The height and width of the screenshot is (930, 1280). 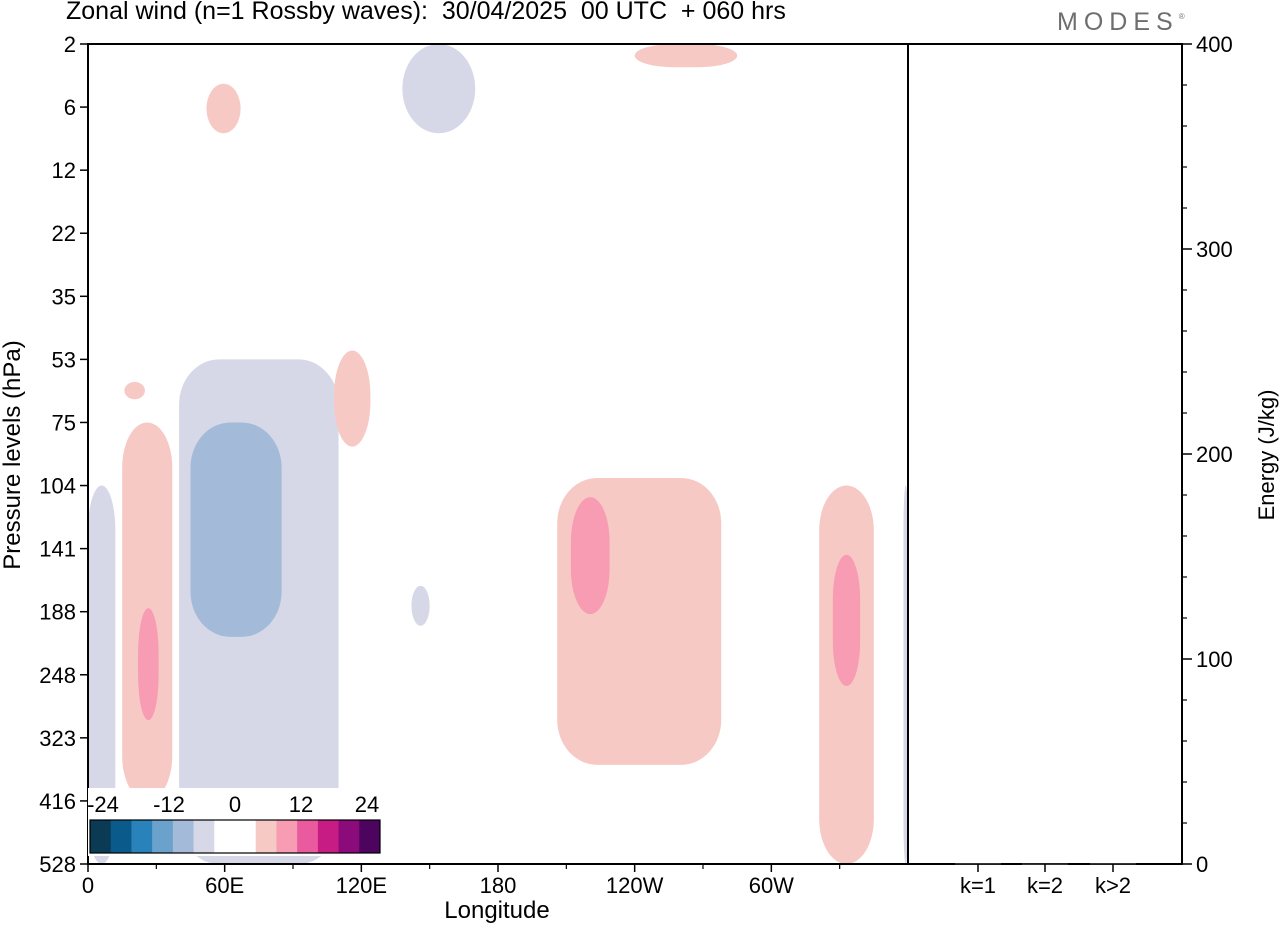 I want to click on x-axis-label: Longitude, so click(x=497, y=910).